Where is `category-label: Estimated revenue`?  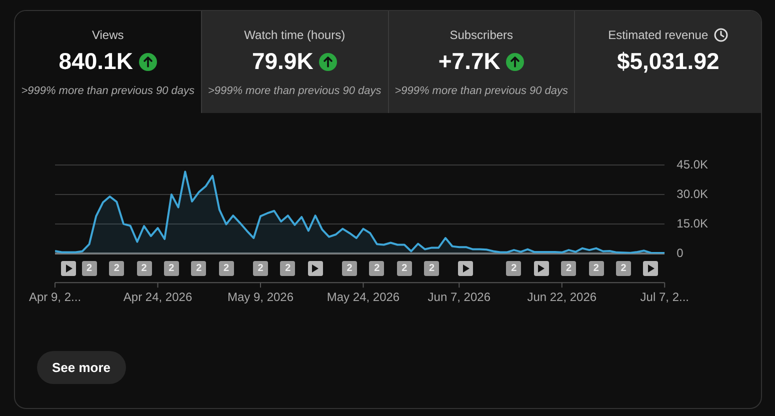
category-label: Estimated revenue is located at coordinates (658, 35).